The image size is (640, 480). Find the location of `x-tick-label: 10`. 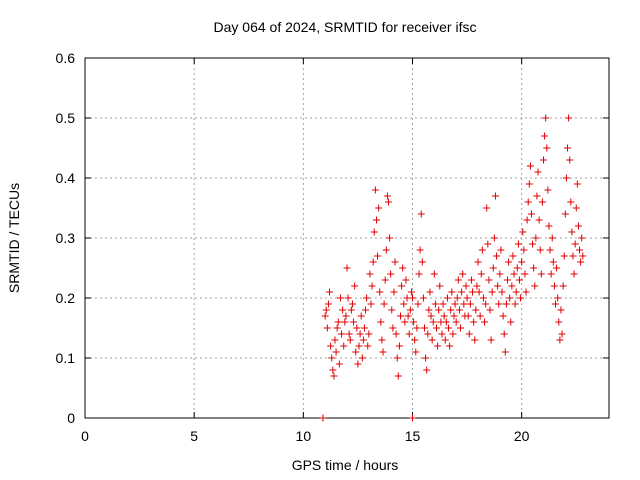

x-tick-label: 10 is located at coordinates (304, 436).